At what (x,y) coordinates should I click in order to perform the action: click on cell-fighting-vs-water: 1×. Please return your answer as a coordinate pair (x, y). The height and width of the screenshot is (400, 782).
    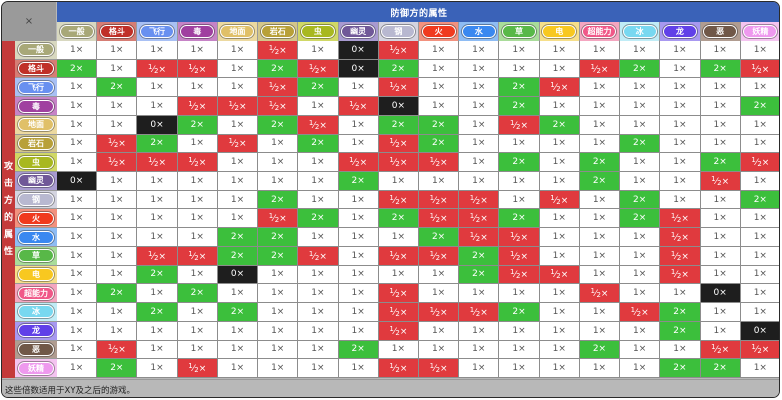
    Looking at the image, I should click on (479, 68).